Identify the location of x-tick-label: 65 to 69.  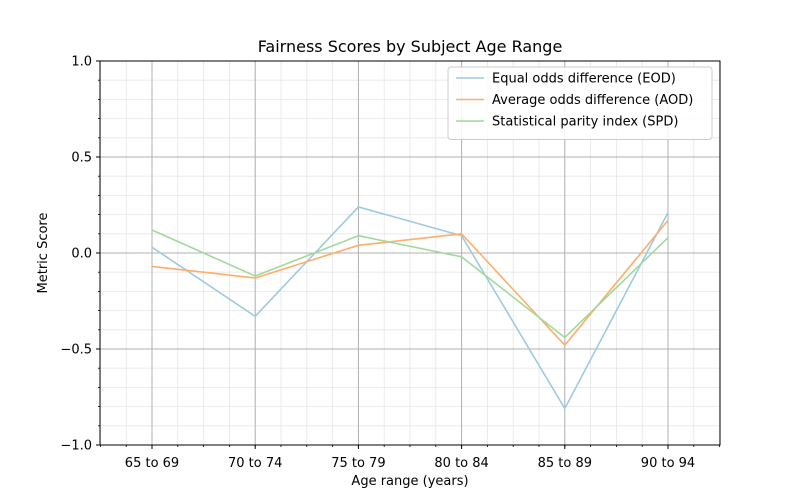
(152, 463).